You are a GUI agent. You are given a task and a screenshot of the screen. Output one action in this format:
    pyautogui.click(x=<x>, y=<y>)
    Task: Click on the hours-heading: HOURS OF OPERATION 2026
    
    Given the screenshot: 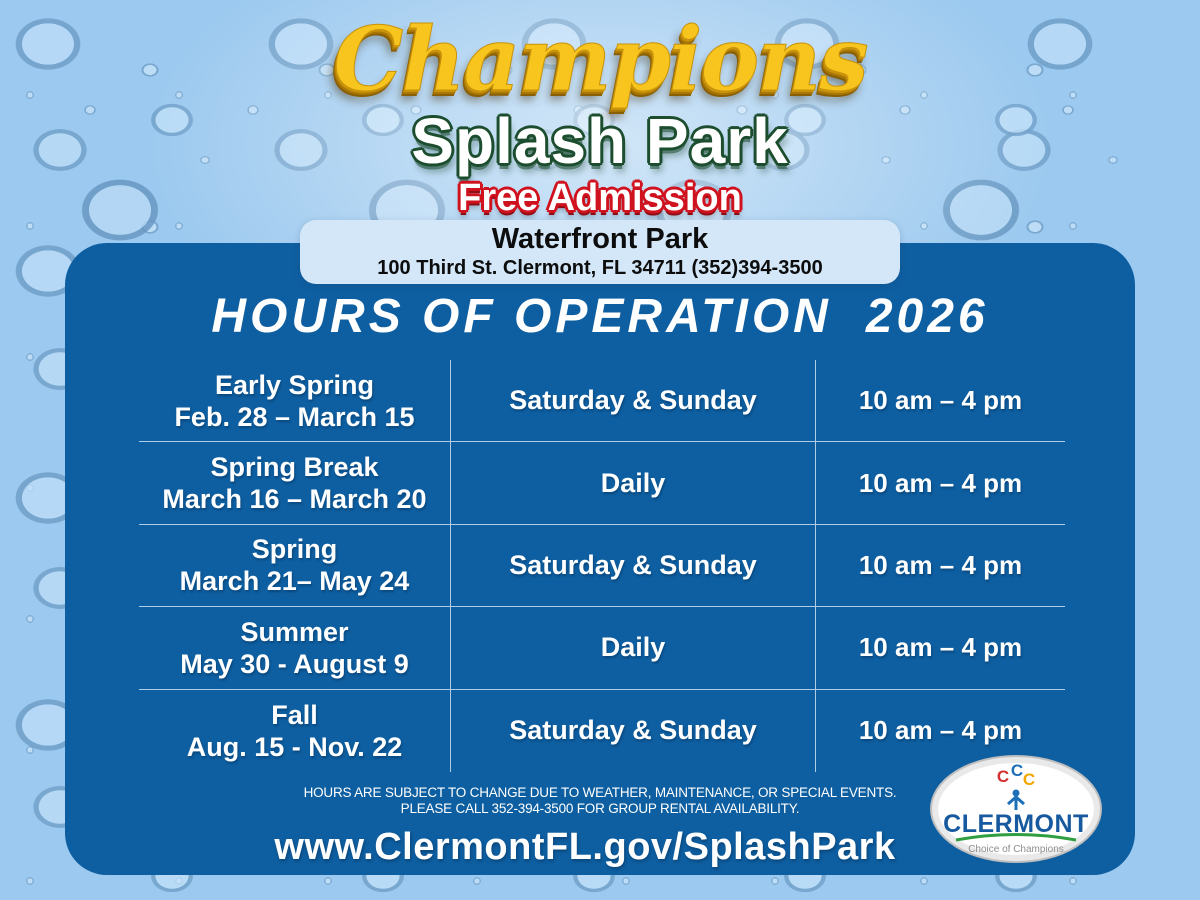 What is the action you would take?
    pyautogui.click(x=600, y=316)
    